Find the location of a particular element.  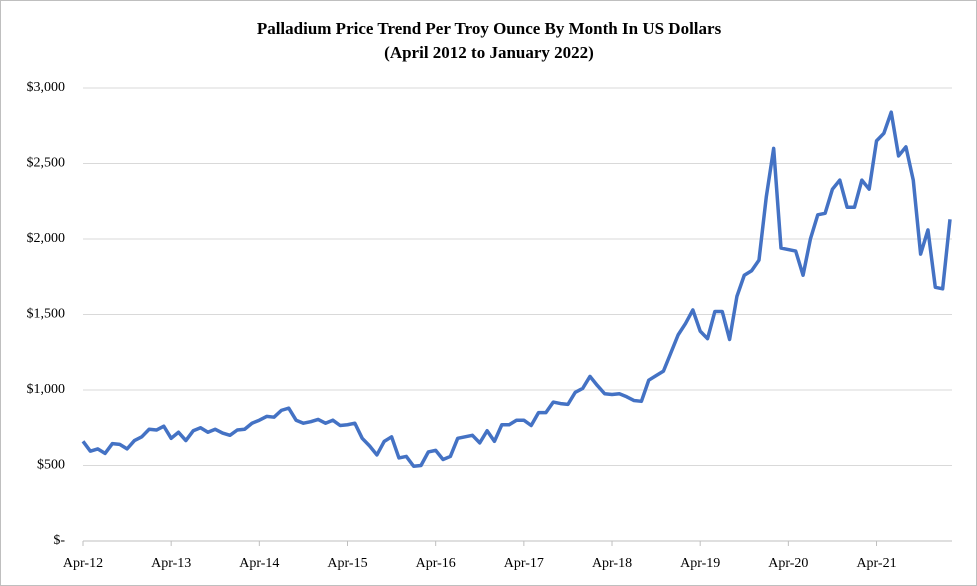

y-tick-label: $2,500 is located at coordinates (46, 163).